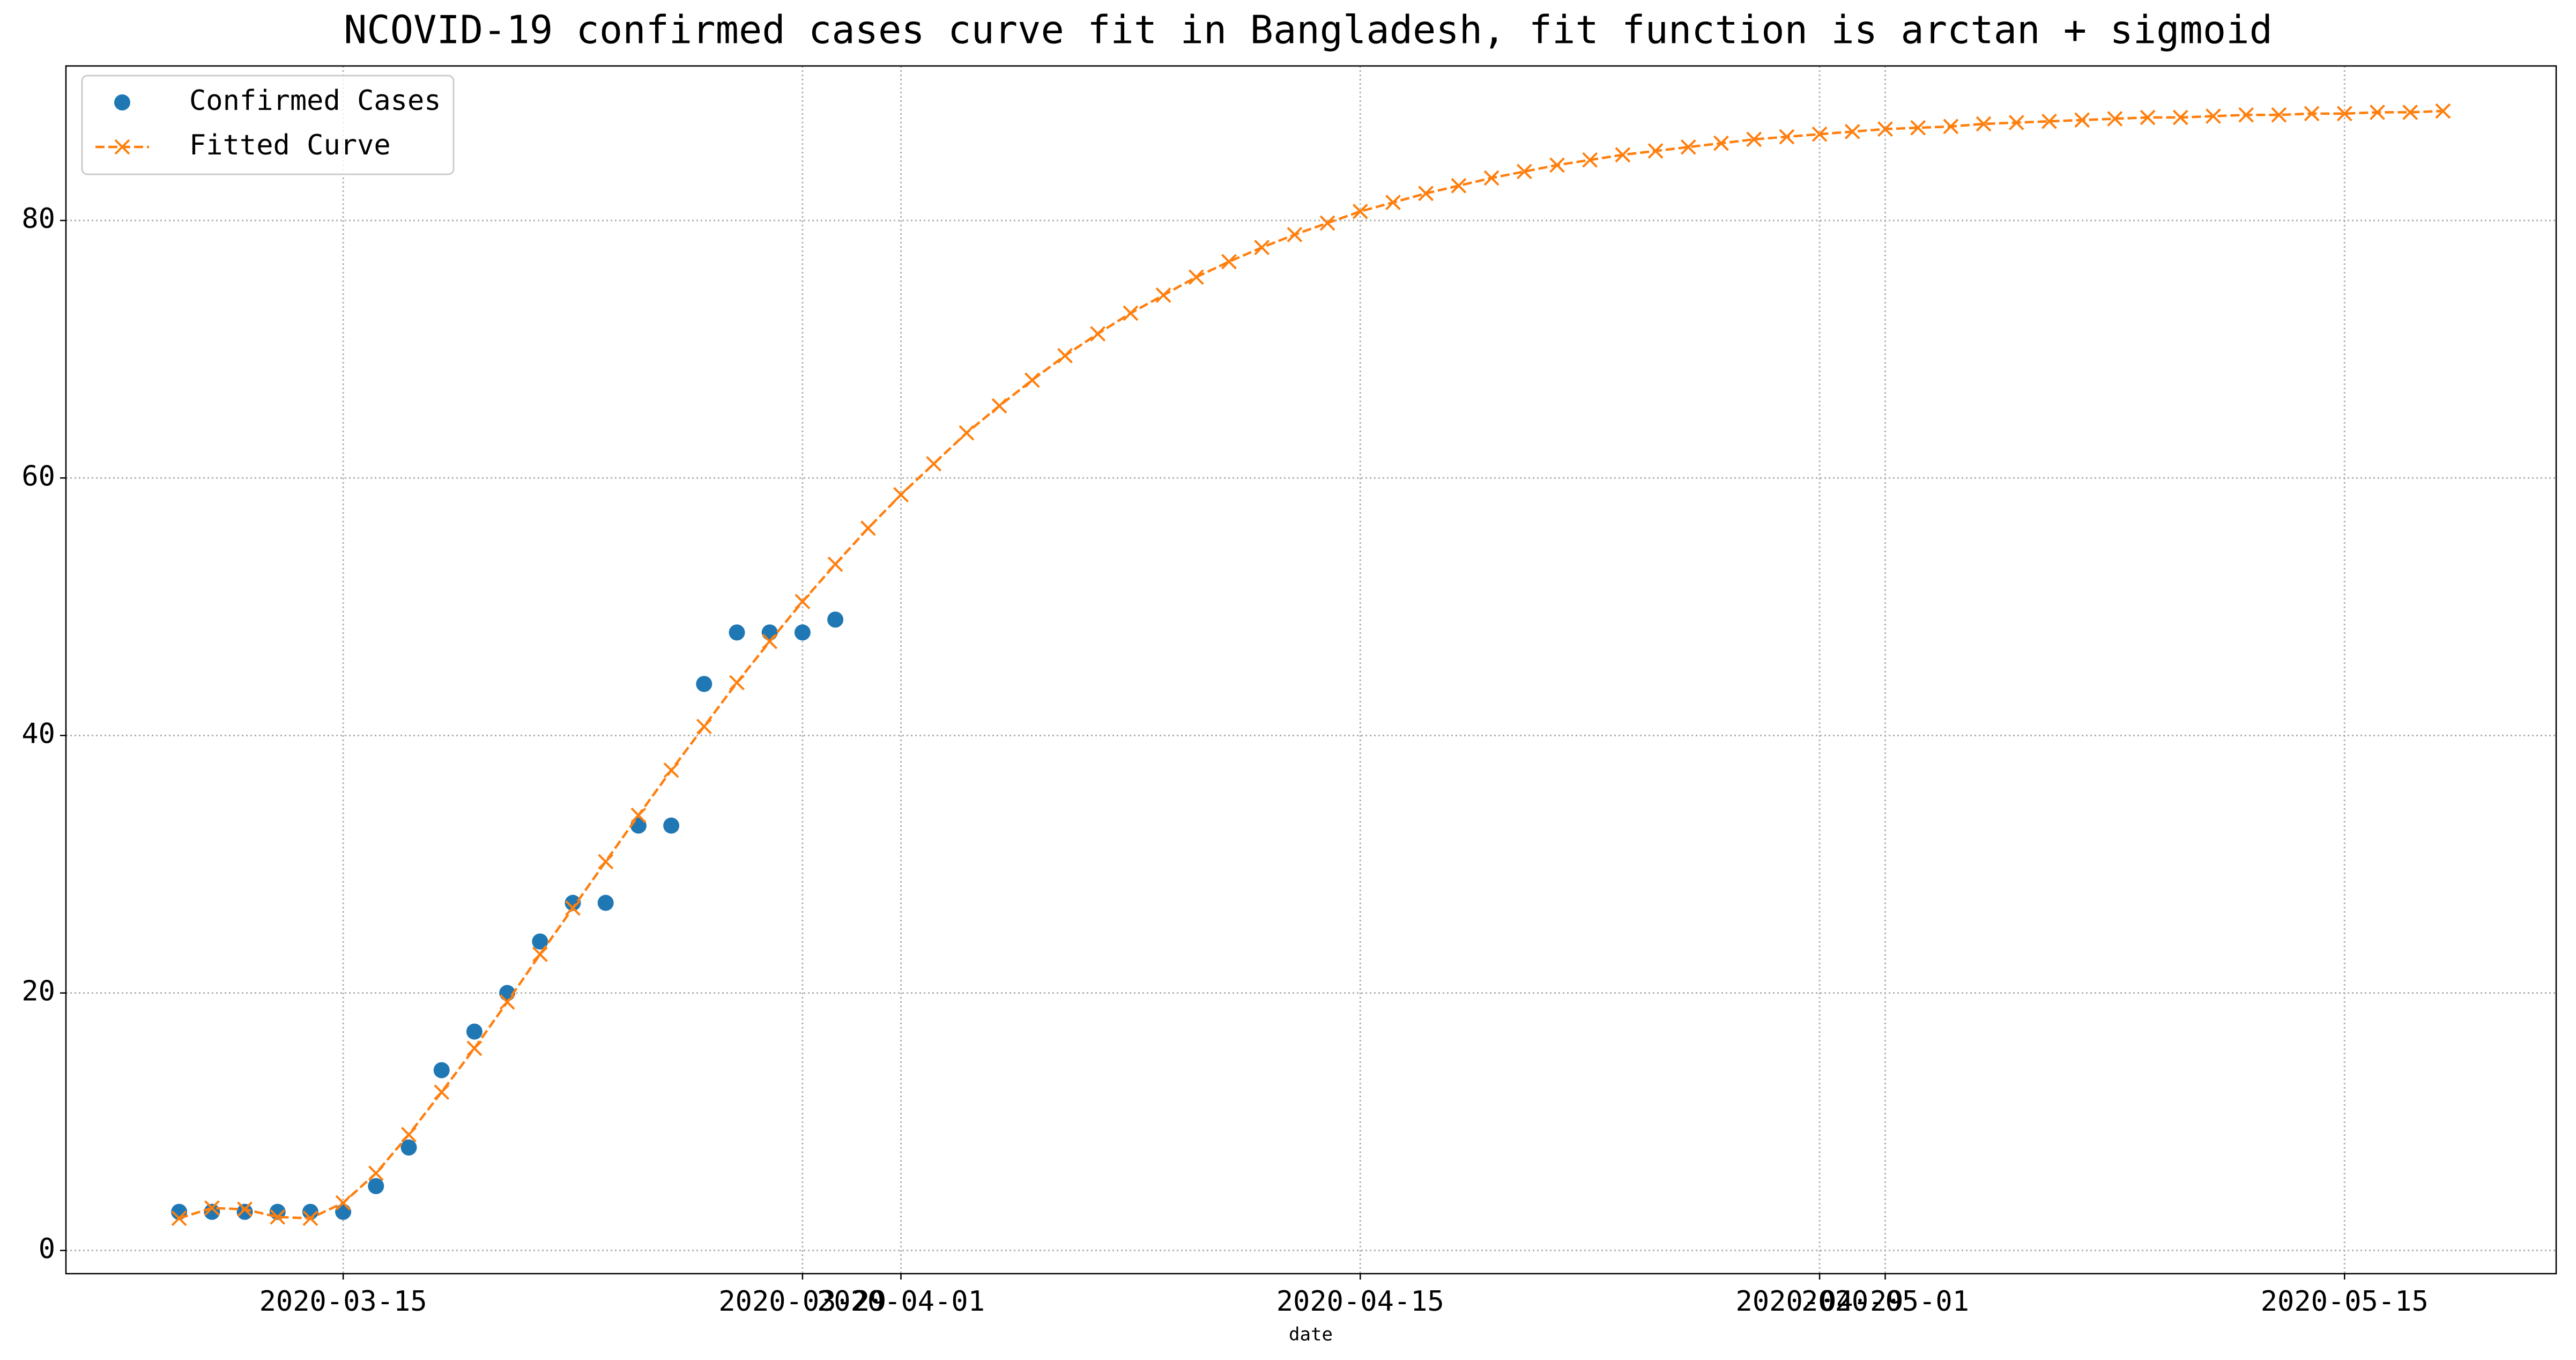 The width and height of the screenshot is (2576, 1360). Describe the element at coordinates (268, 125) in the screenshot. I see `legend-box` at that location.